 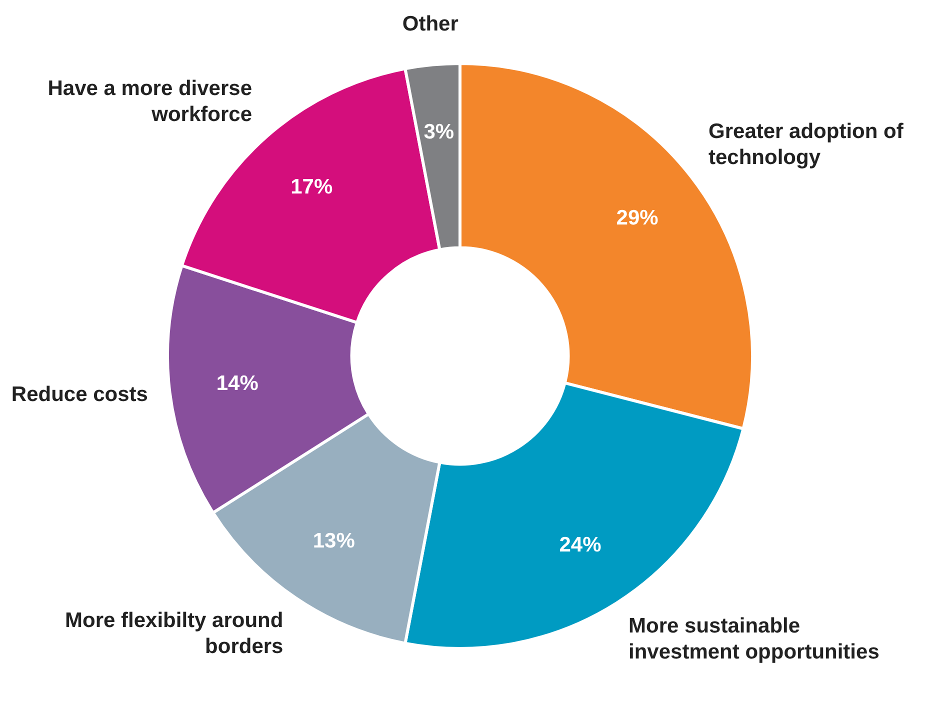 I want to click on data-label: 29%, so click(x=637, y=218).